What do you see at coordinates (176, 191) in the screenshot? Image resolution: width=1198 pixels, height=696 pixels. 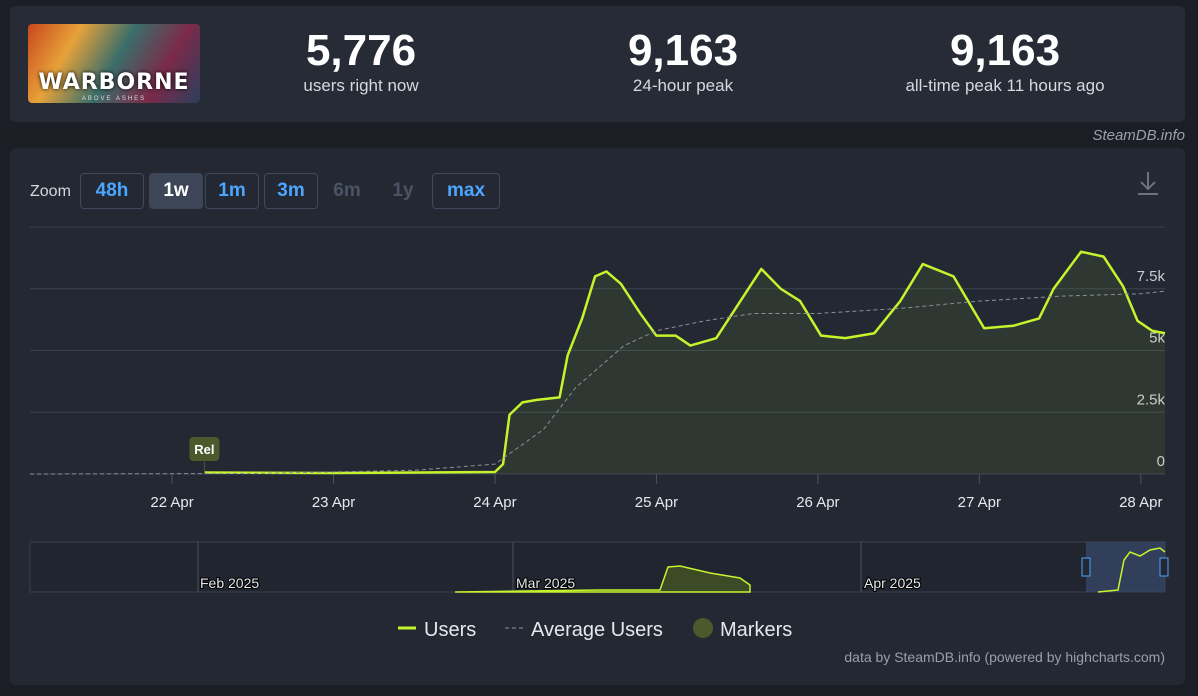 I see `zoom-button: 1w` at bounding box center [176, 191].